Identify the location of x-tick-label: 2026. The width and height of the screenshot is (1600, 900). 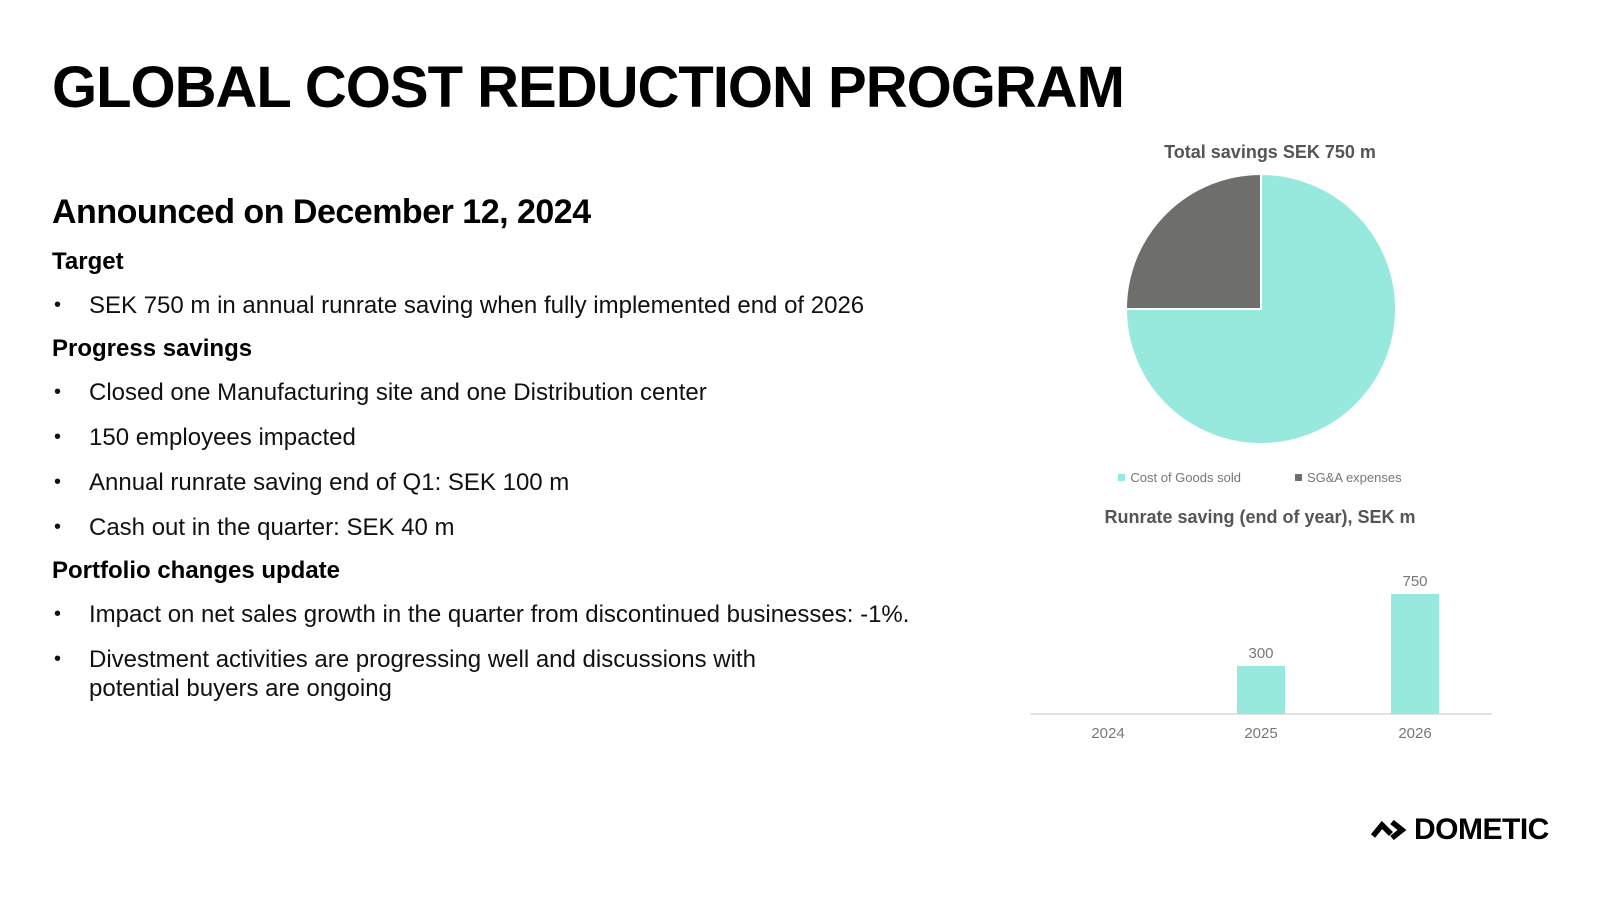
(1414, 733).